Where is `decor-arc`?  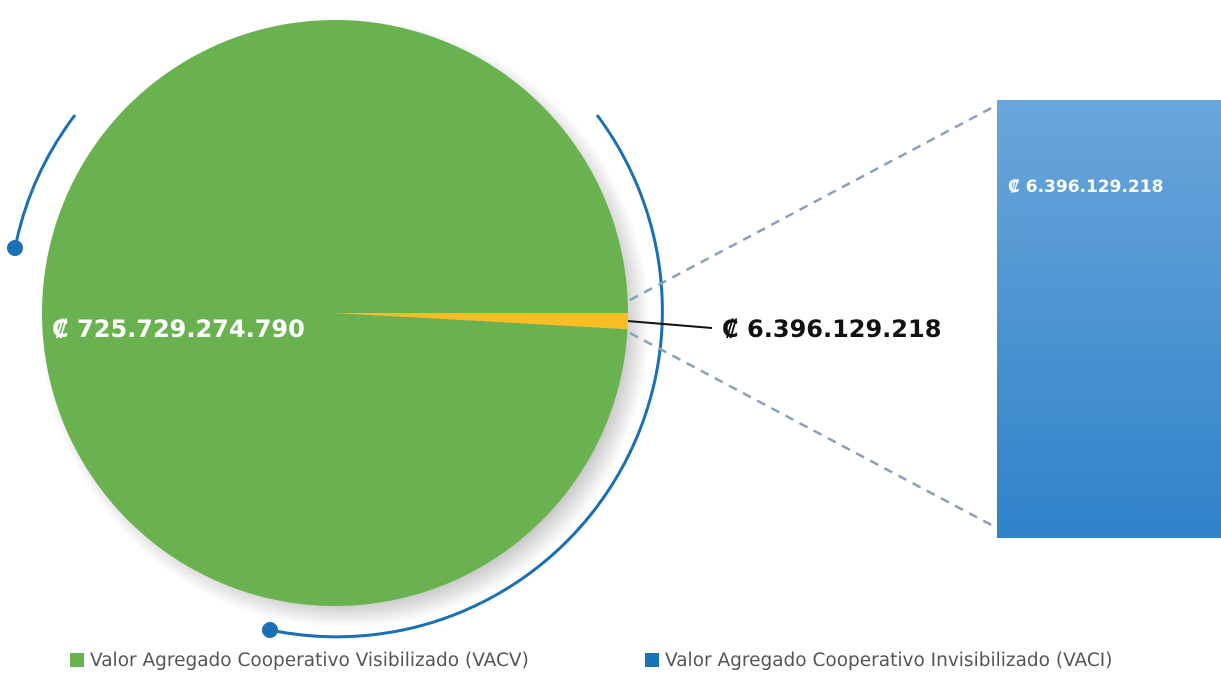 decor-arc is located at coordinates (45, 181).